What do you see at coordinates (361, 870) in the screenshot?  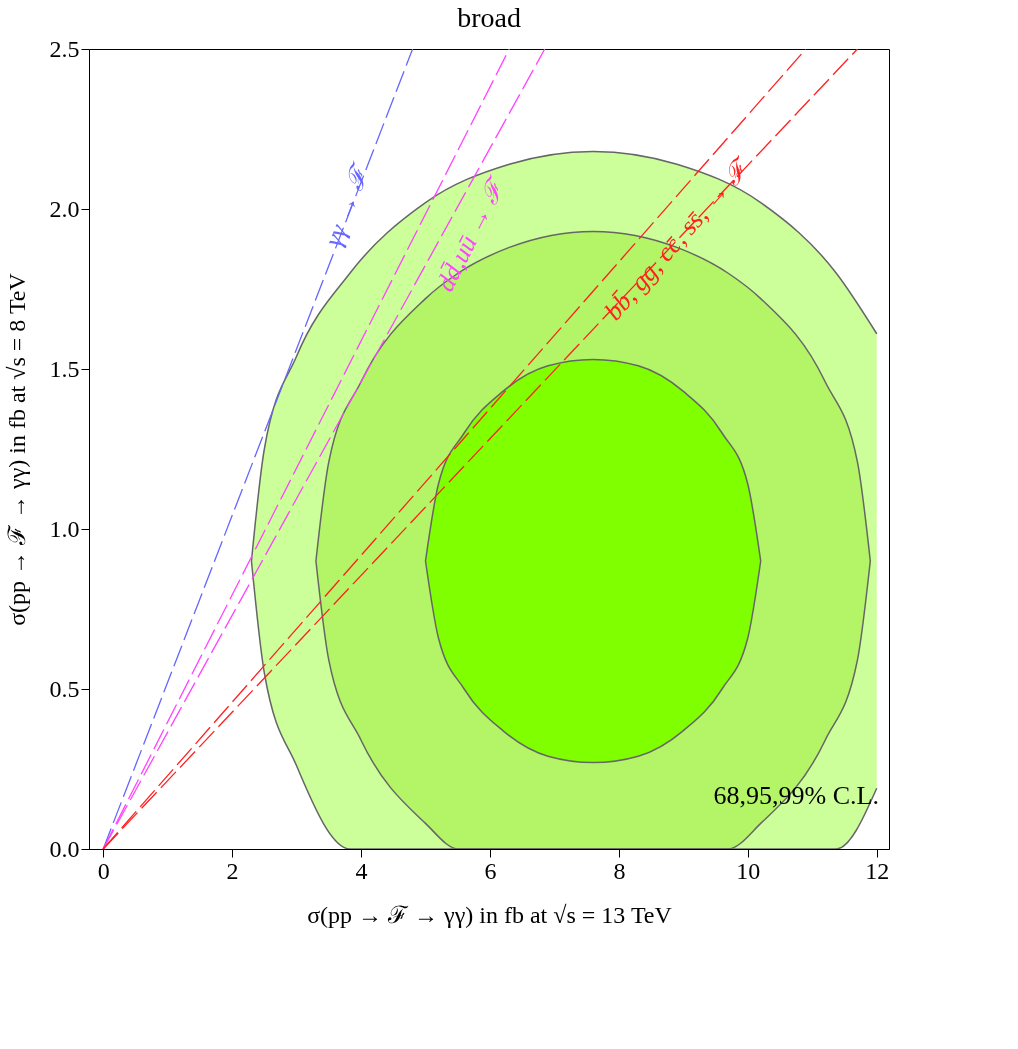 I see `x-tick-label: 4` at bounding box center [361, 870].